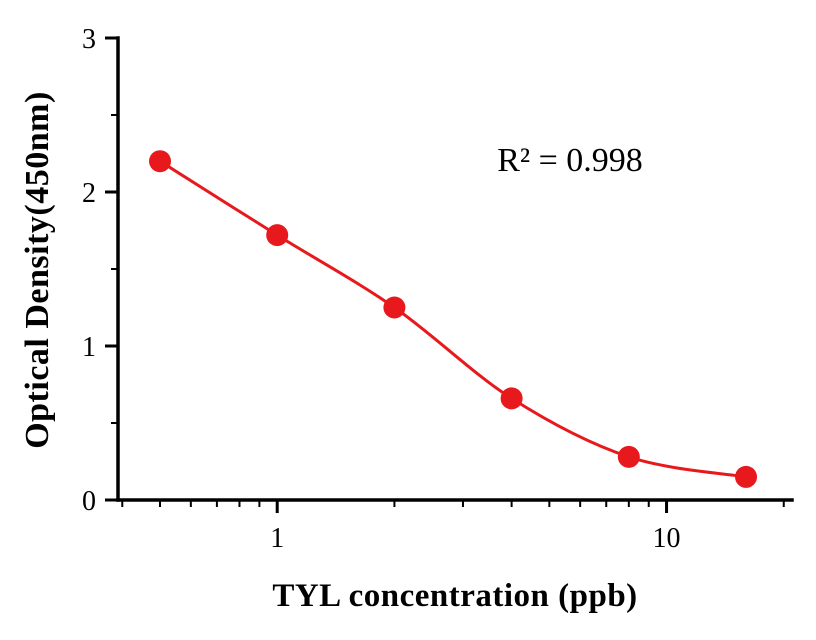 This screenshot has width=816, height=640. Describe the element at coordinates (455, 596) in the screenshot. I see `x-axis-label: TYL concentration (ppb)` at that location.